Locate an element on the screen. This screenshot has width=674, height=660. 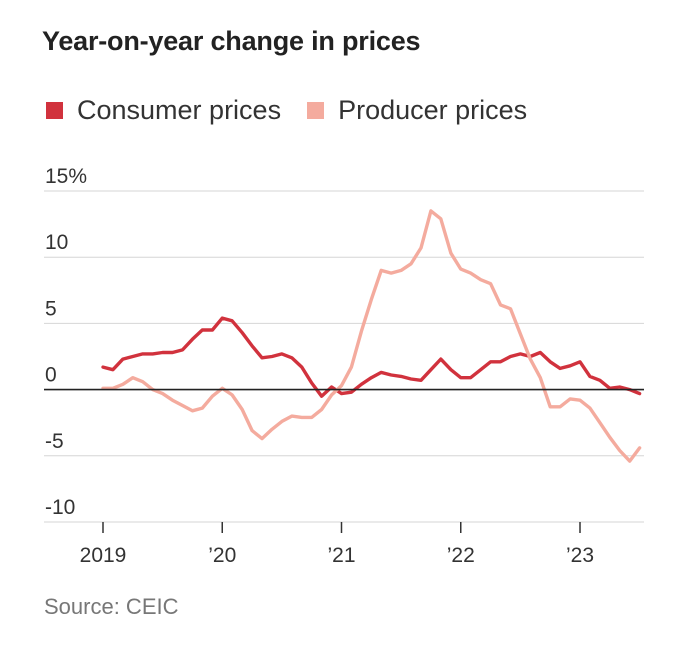
y-tick-label: 10 is located at coordinates (56, 242).